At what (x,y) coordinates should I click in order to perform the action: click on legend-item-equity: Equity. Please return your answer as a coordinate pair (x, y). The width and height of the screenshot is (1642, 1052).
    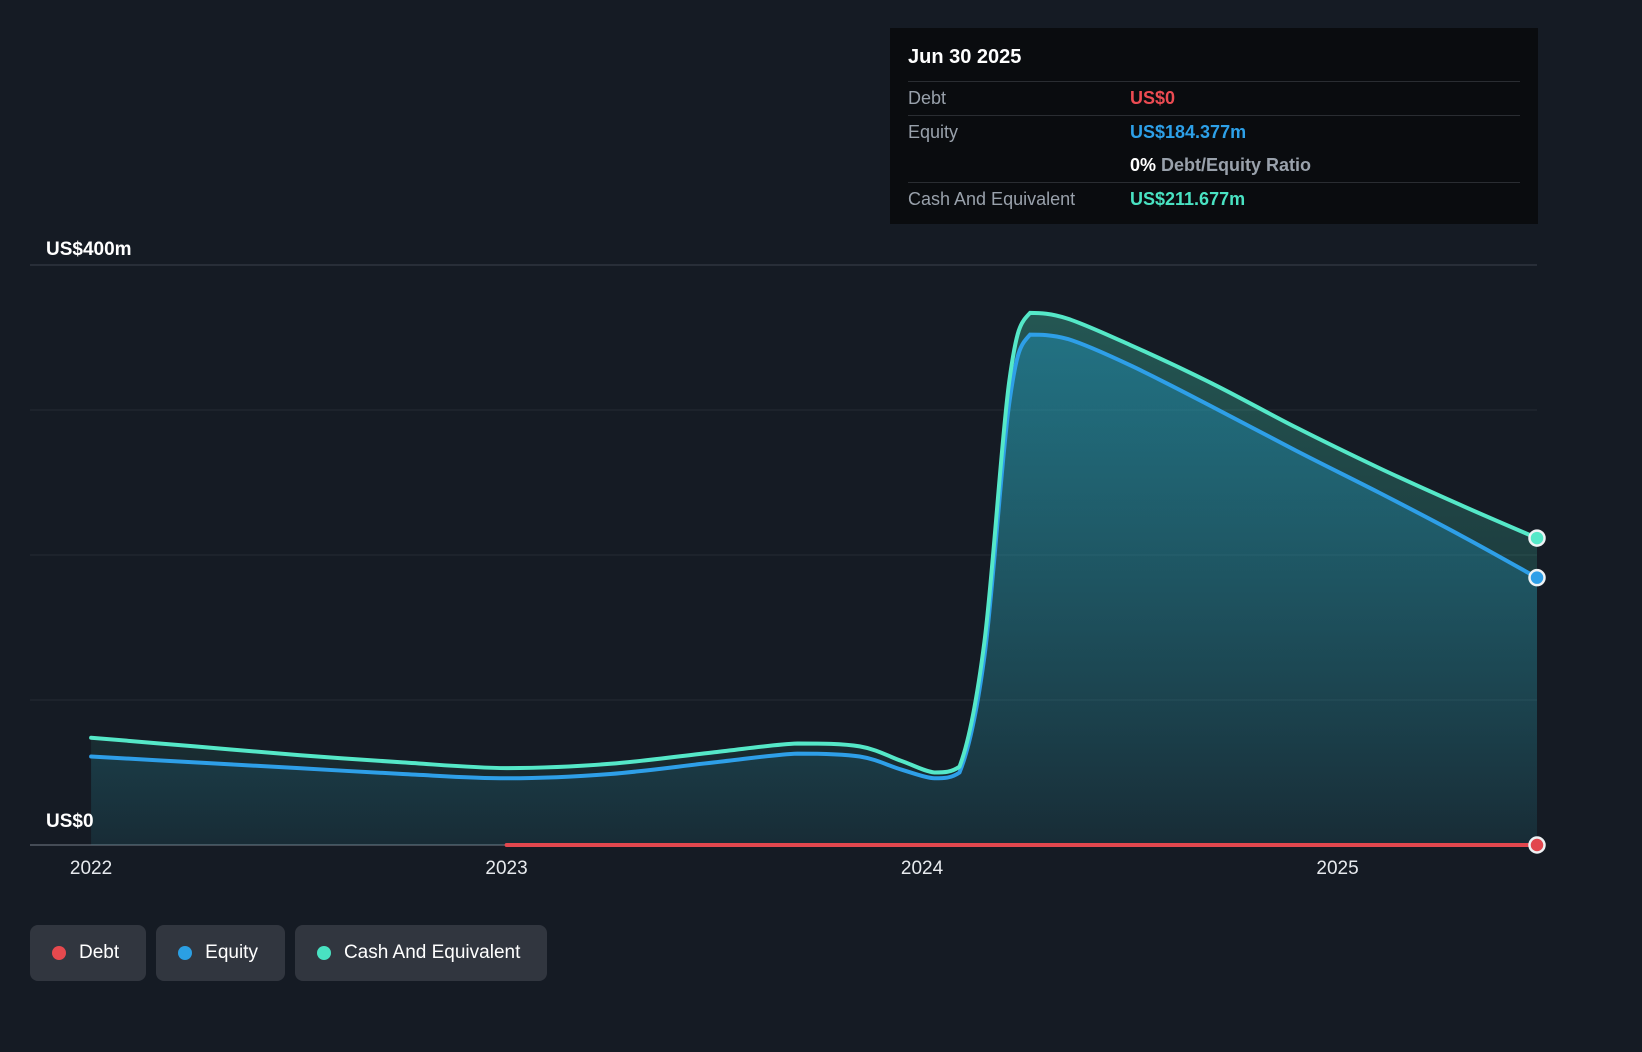
    Looking at the image, I should click on (220, 953).